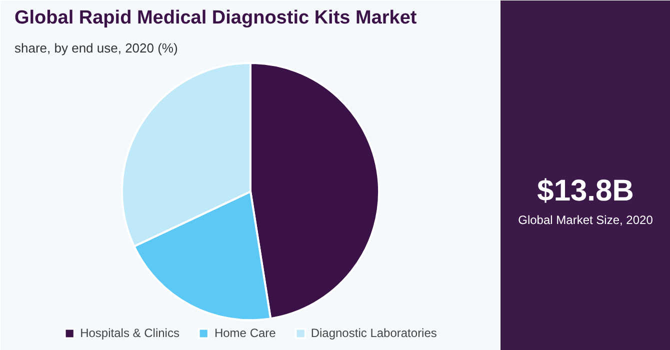 Image resolution: width=670 pixels, height=350 pixels. Describe the element at coordinates (245, 333) in the screenshot. I see `legend-label: Home Care` at that location.